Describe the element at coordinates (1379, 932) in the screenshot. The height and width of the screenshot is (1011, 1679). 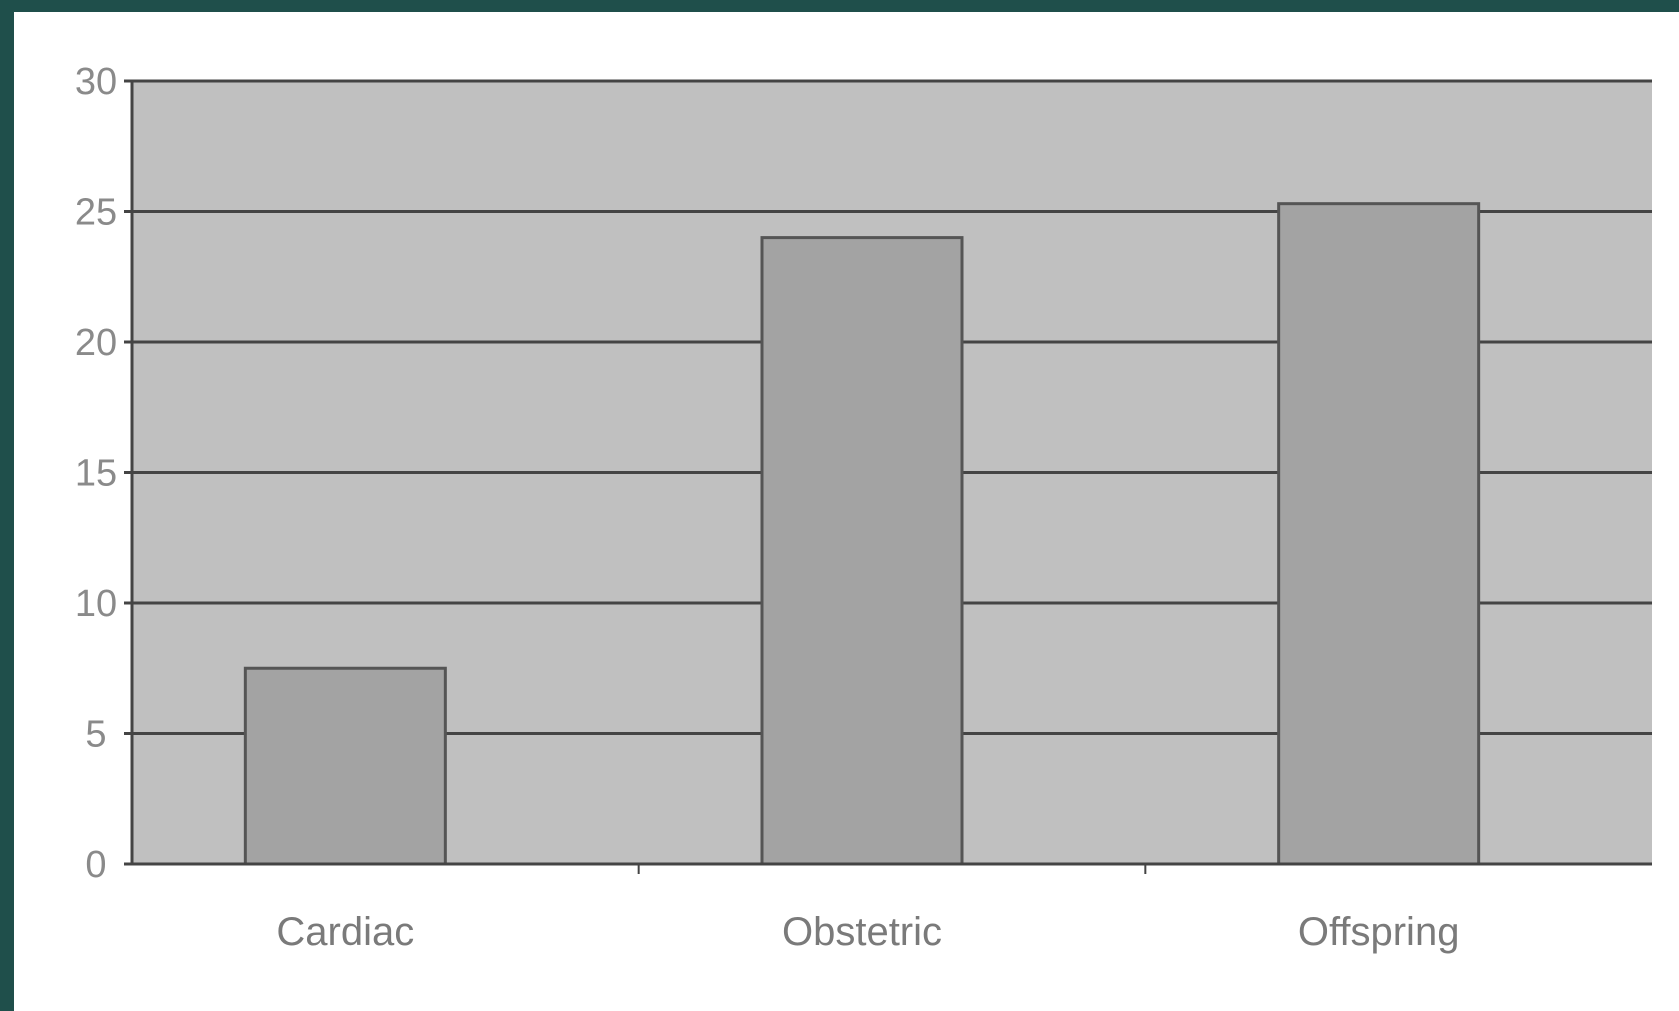
I see `x-category-label: Offspring` at that location.